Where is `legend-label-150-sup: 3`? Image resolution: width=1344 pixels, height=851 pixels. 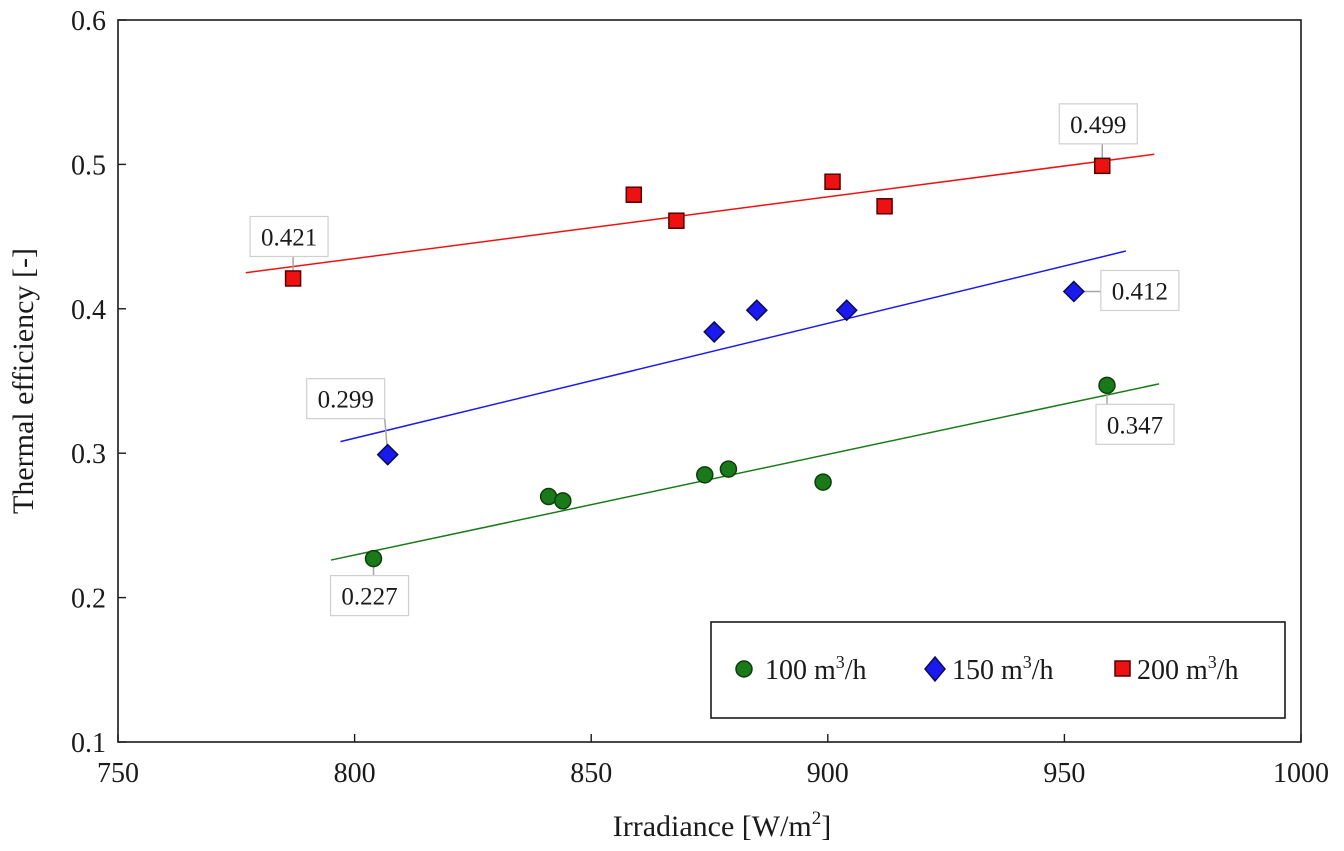
legend-label-150-sup: 3 is located at coordinates (1027, 662).